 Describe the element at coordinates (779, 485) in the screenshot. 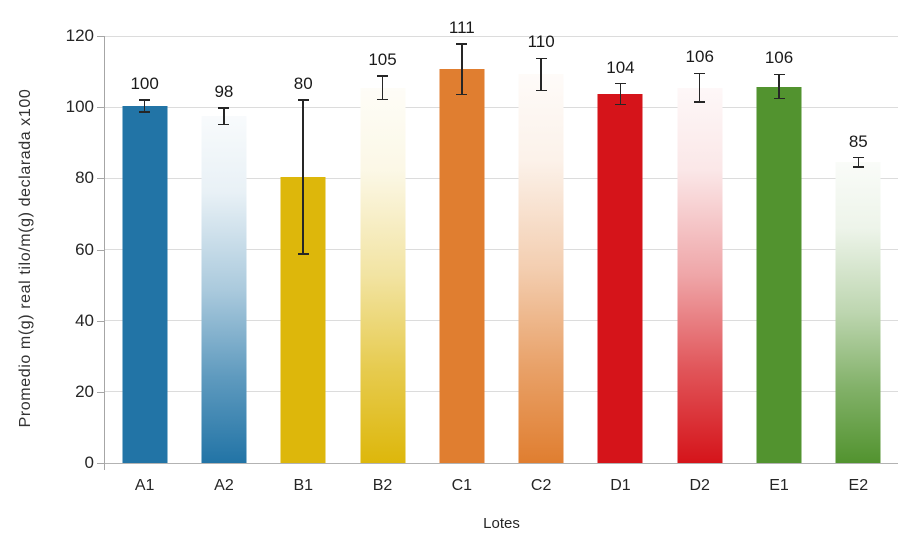

I see `x-tick-label: E1` at that location.